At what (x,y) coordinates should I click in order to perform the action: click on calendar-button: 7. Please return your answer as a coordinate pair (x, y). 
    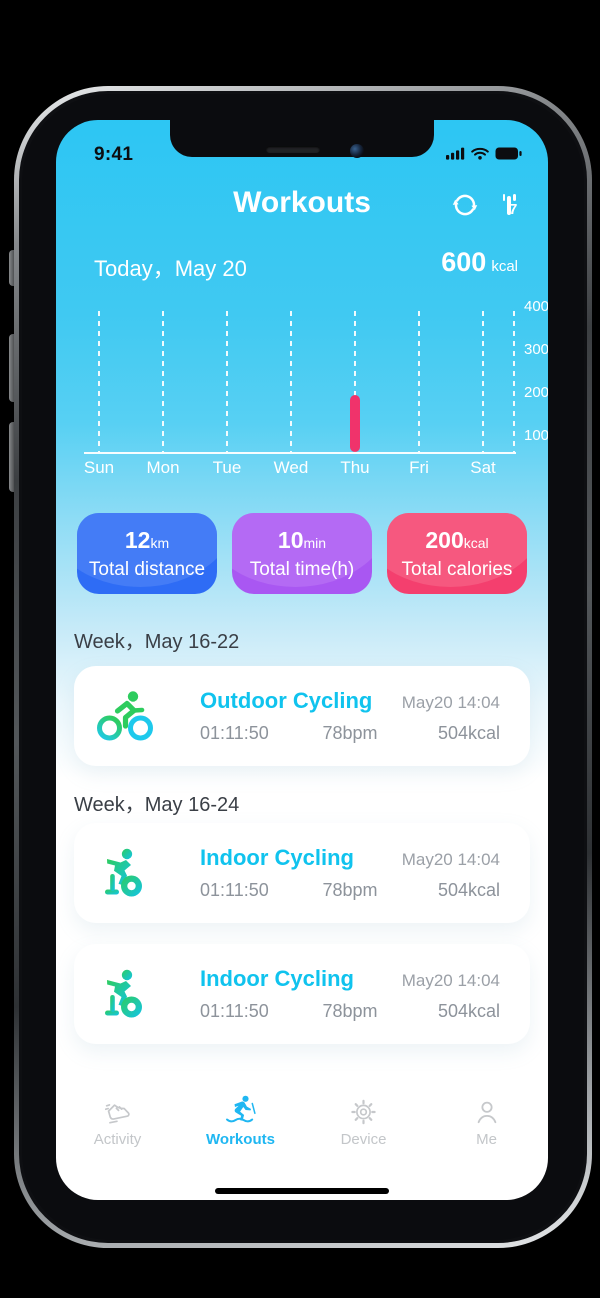
    Looking at the image, I should click on (509, 205).